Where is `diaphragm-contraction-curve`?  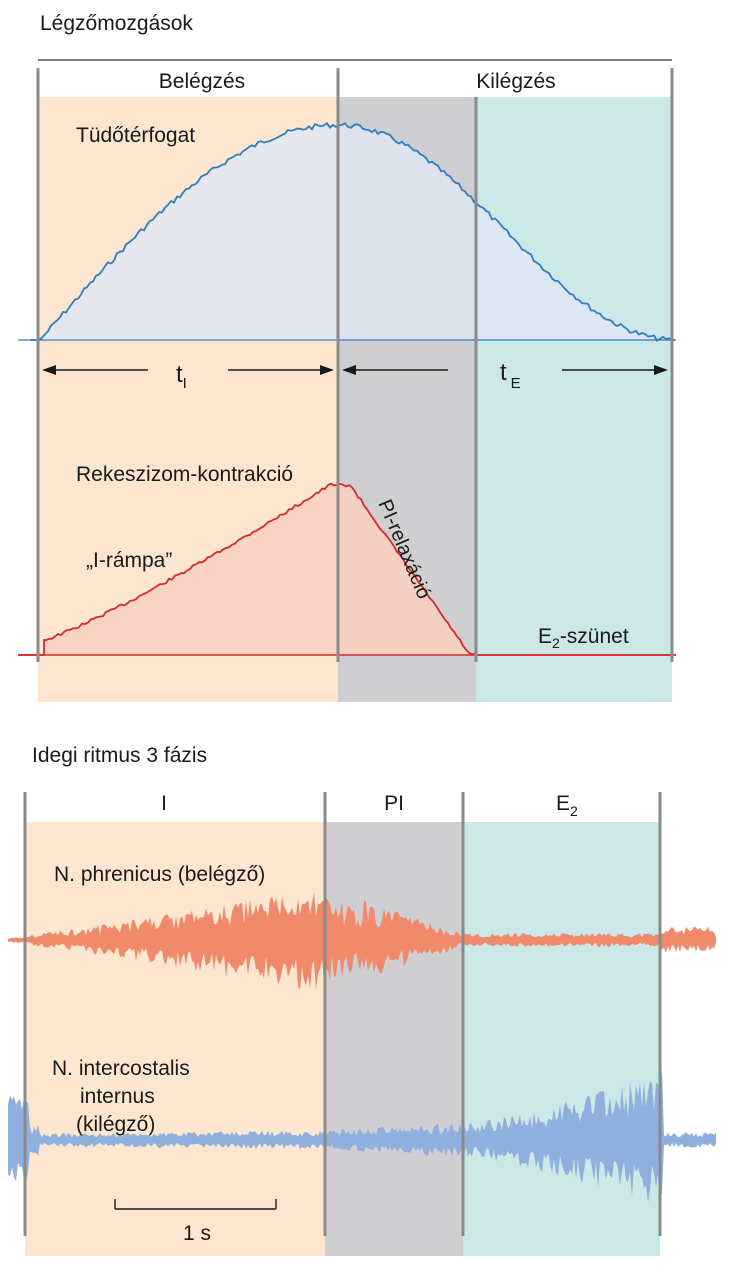 diaphragm-contraction-curve is located at coordinates (347, 569).